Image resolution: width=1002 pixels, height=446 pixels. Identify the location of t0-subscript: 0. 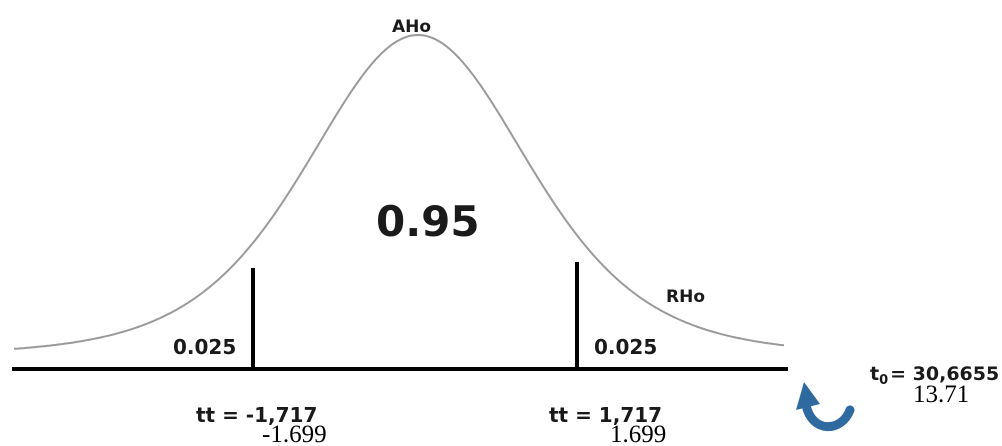
(883, 380).